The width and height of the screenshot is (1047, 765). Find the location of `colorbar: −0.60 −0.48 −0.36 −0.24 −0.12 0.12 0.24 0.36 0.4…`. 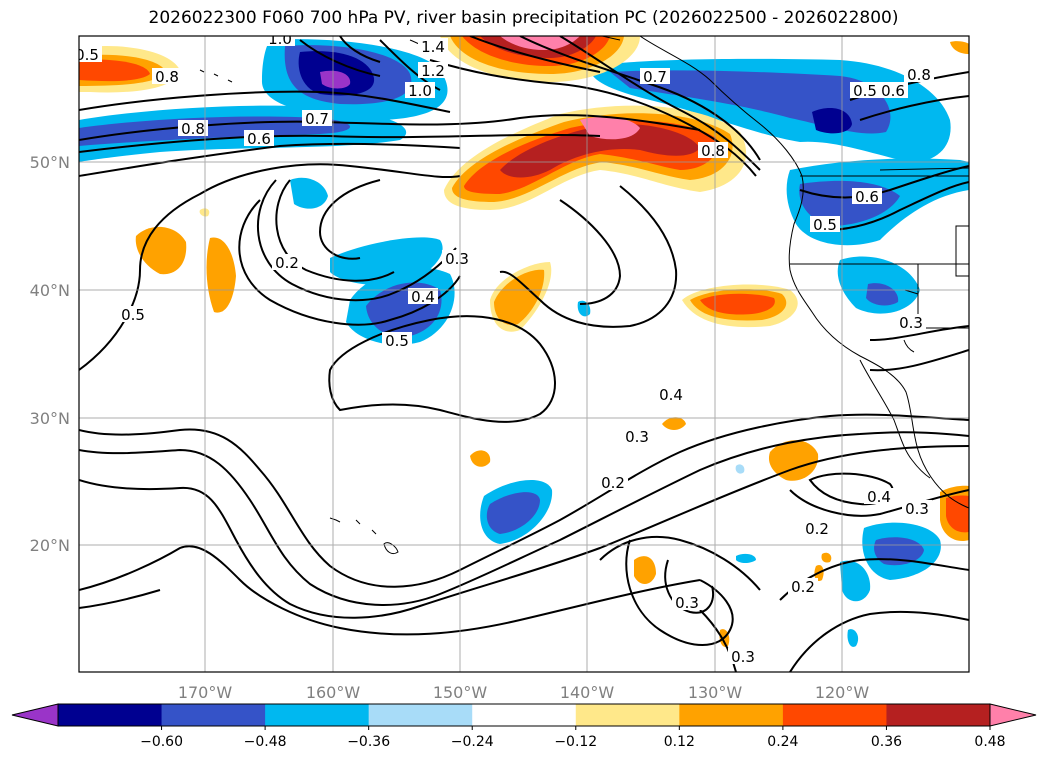

colorbar: −0.60 −0.48 −0.36 −0.24 −0.12 0.12 0.24 0.36 0.4… is located at coordinates (524, 726).